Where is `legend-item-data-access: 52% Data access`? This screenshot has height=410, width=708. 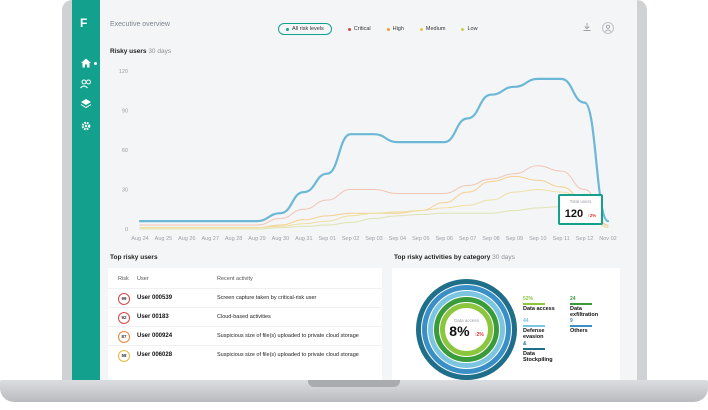 legend-item-data-access: 52% Data access is located at coordinates (543, 304).